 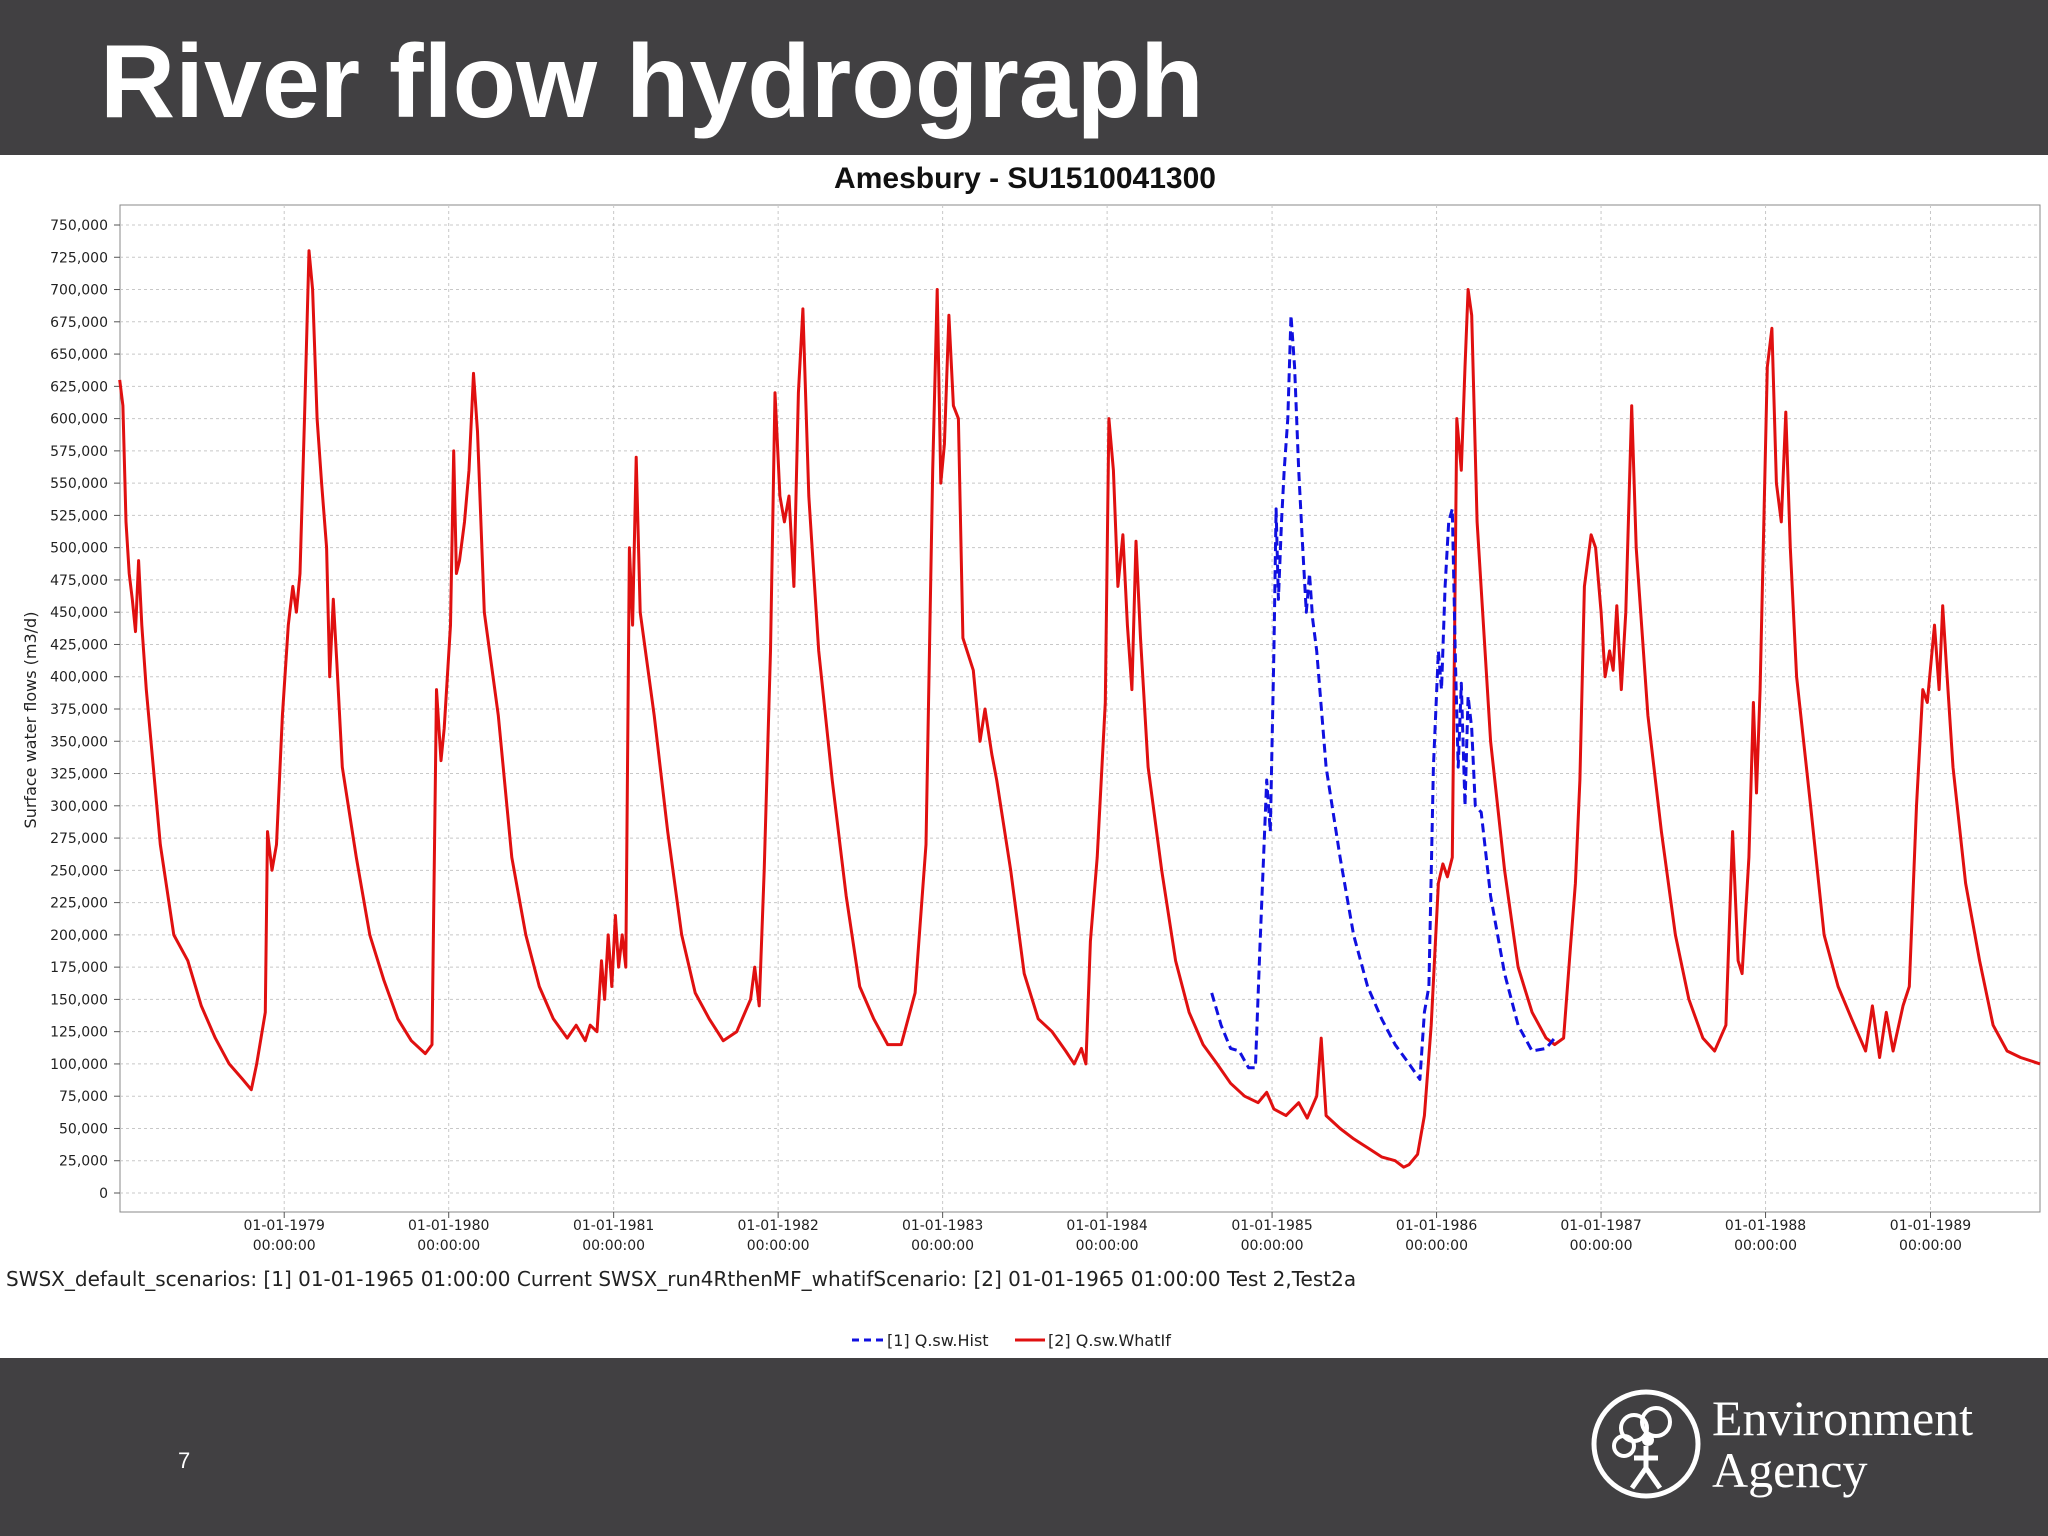 I want to click on x-tick-date: 01-01-1984, so click(x=1106, y=1226).